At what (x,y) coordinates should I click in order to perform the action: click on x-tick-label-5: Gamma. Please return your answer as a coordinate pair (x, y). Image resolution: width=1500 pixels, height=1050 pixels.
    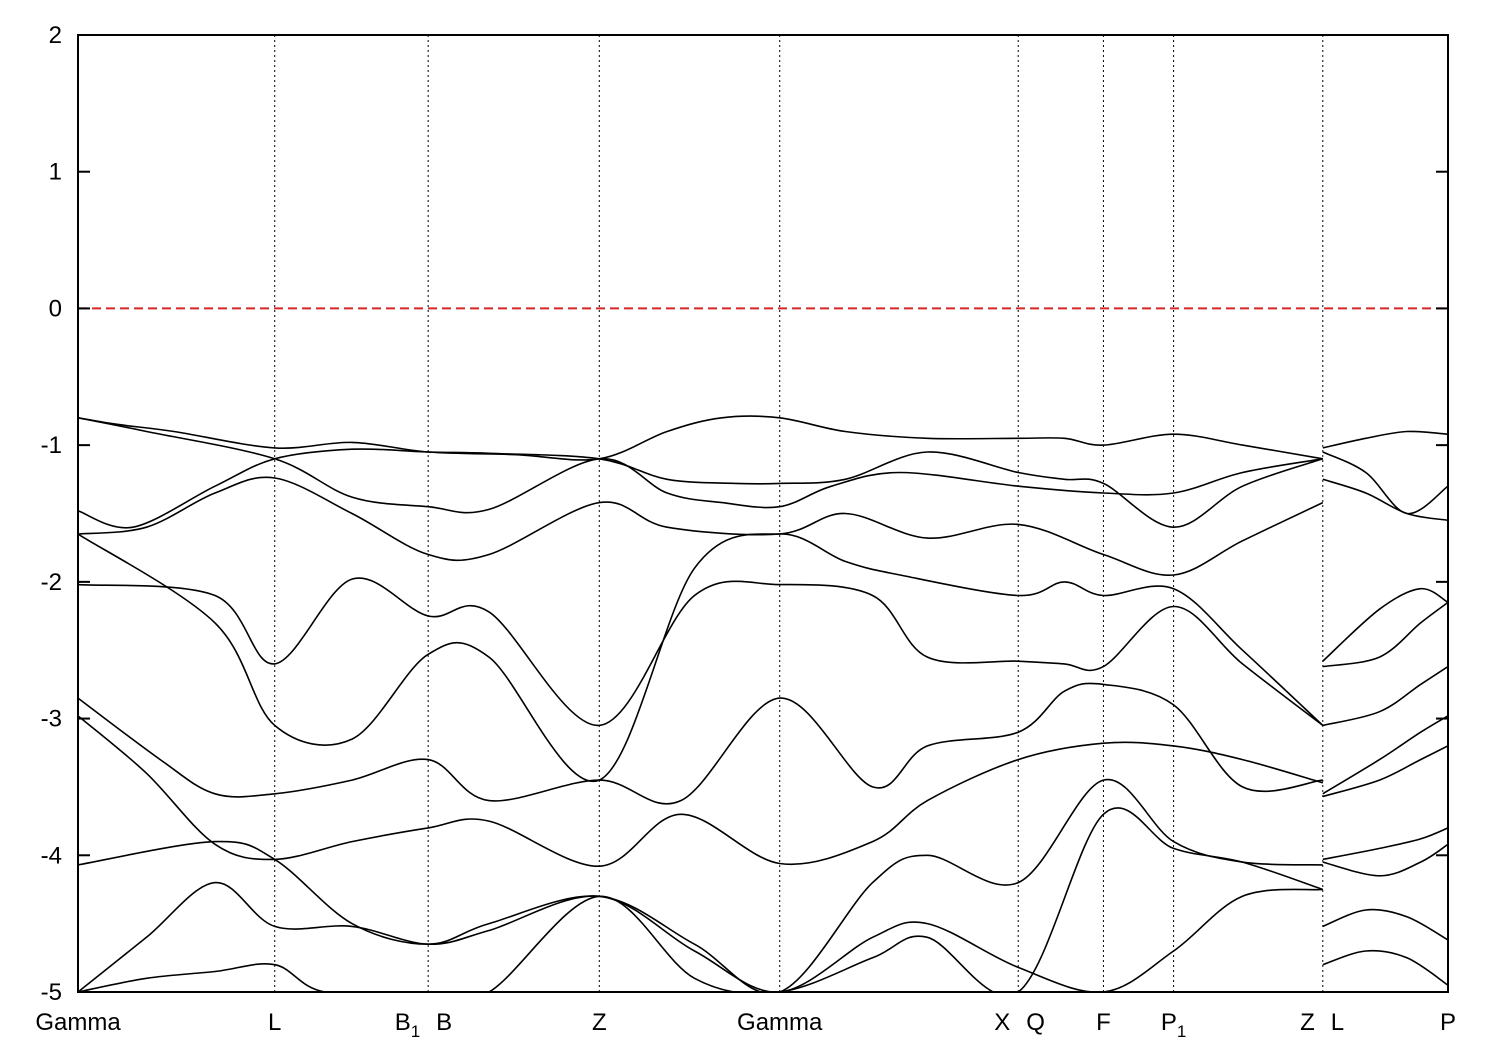
    Looking at the image, I should click on (780, 1022).